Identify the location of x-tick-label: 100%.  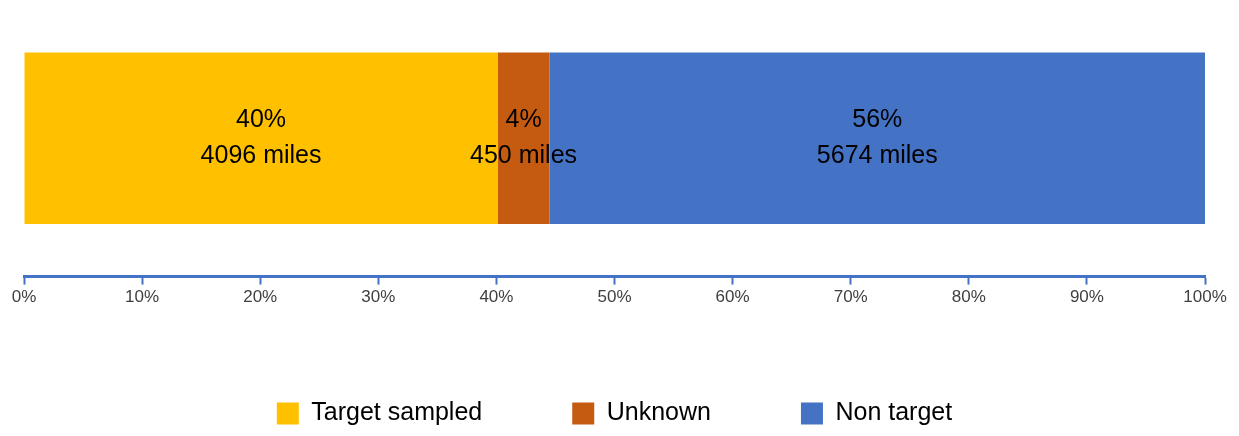
(1205, 297).